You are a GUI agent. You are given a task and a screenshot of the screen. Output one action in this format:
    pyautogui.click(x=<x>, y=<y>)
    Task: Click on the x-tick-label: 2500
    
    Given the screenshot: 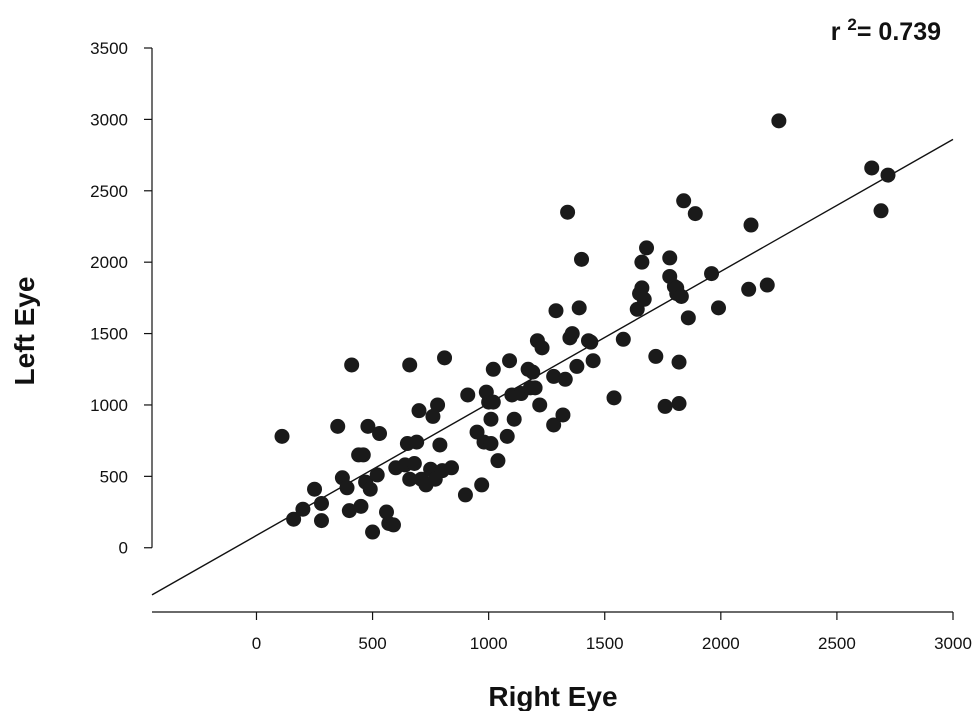 What is the action you would take?
    pyautogui.click(x=837, y=643)
    